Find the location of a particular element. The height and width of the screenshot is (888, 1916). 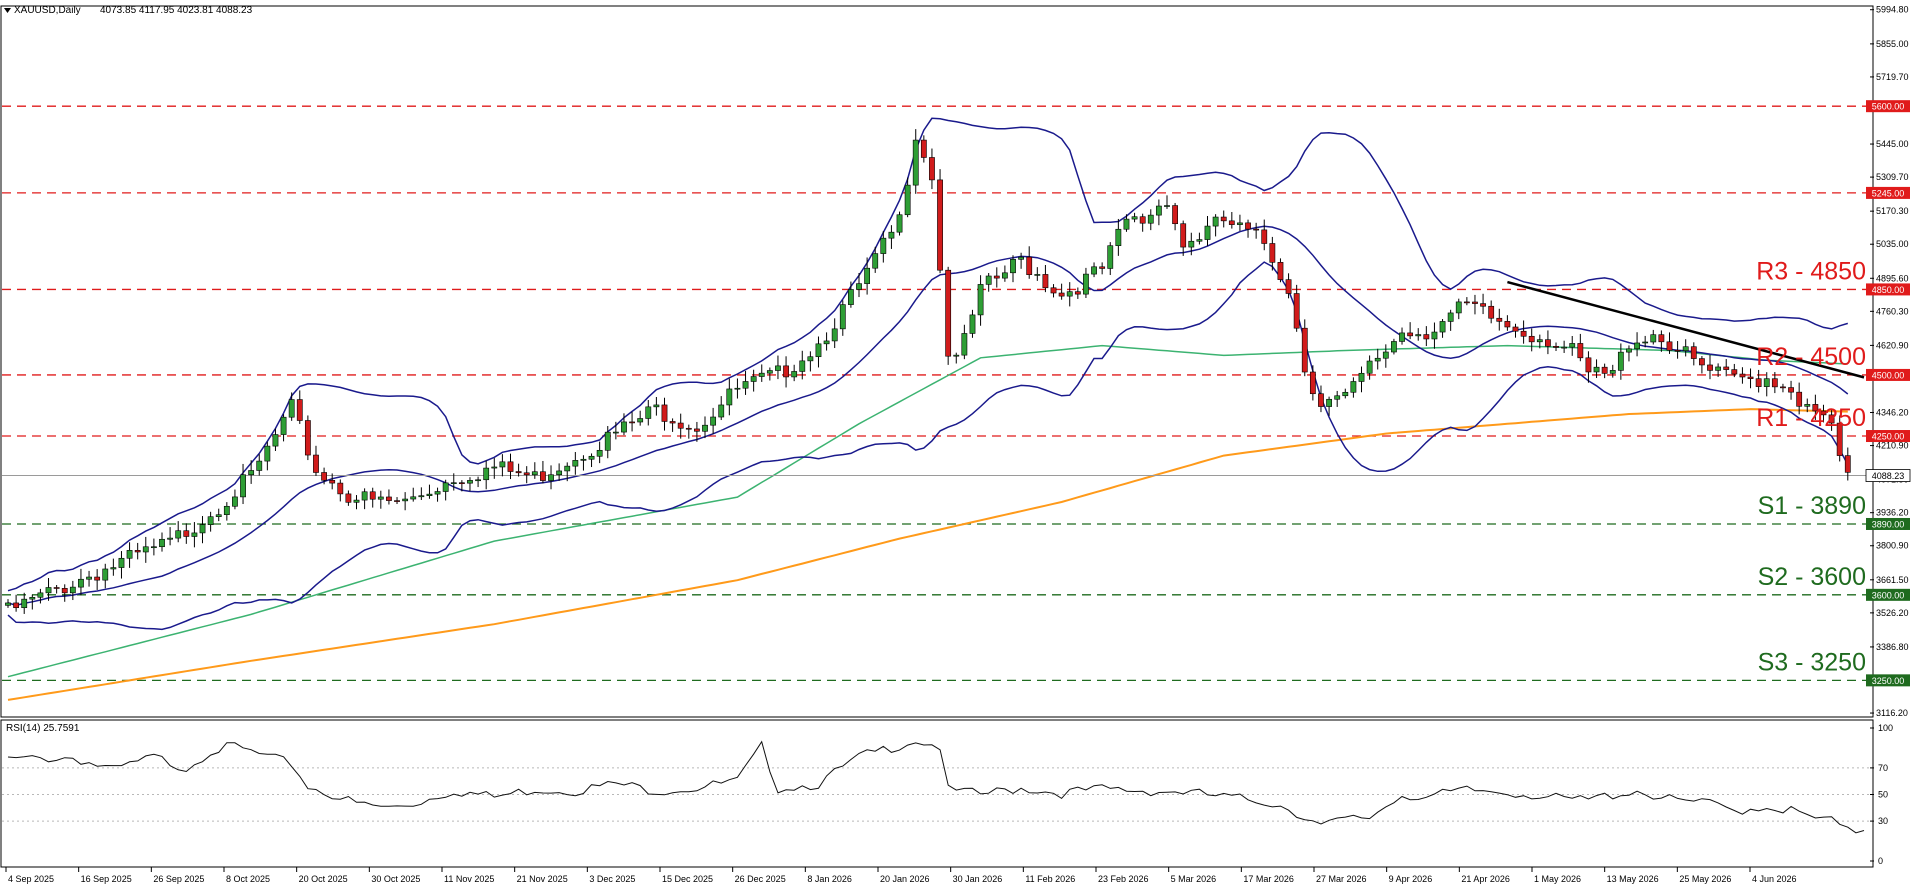

level-tag-text-5245.00: 5245.00 is located at coordinates (1888, 193).